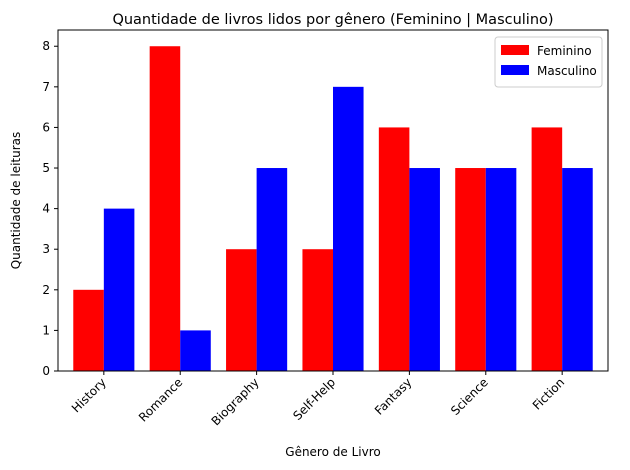  I want to click on bar-feminino-biography, so click(241, 310).